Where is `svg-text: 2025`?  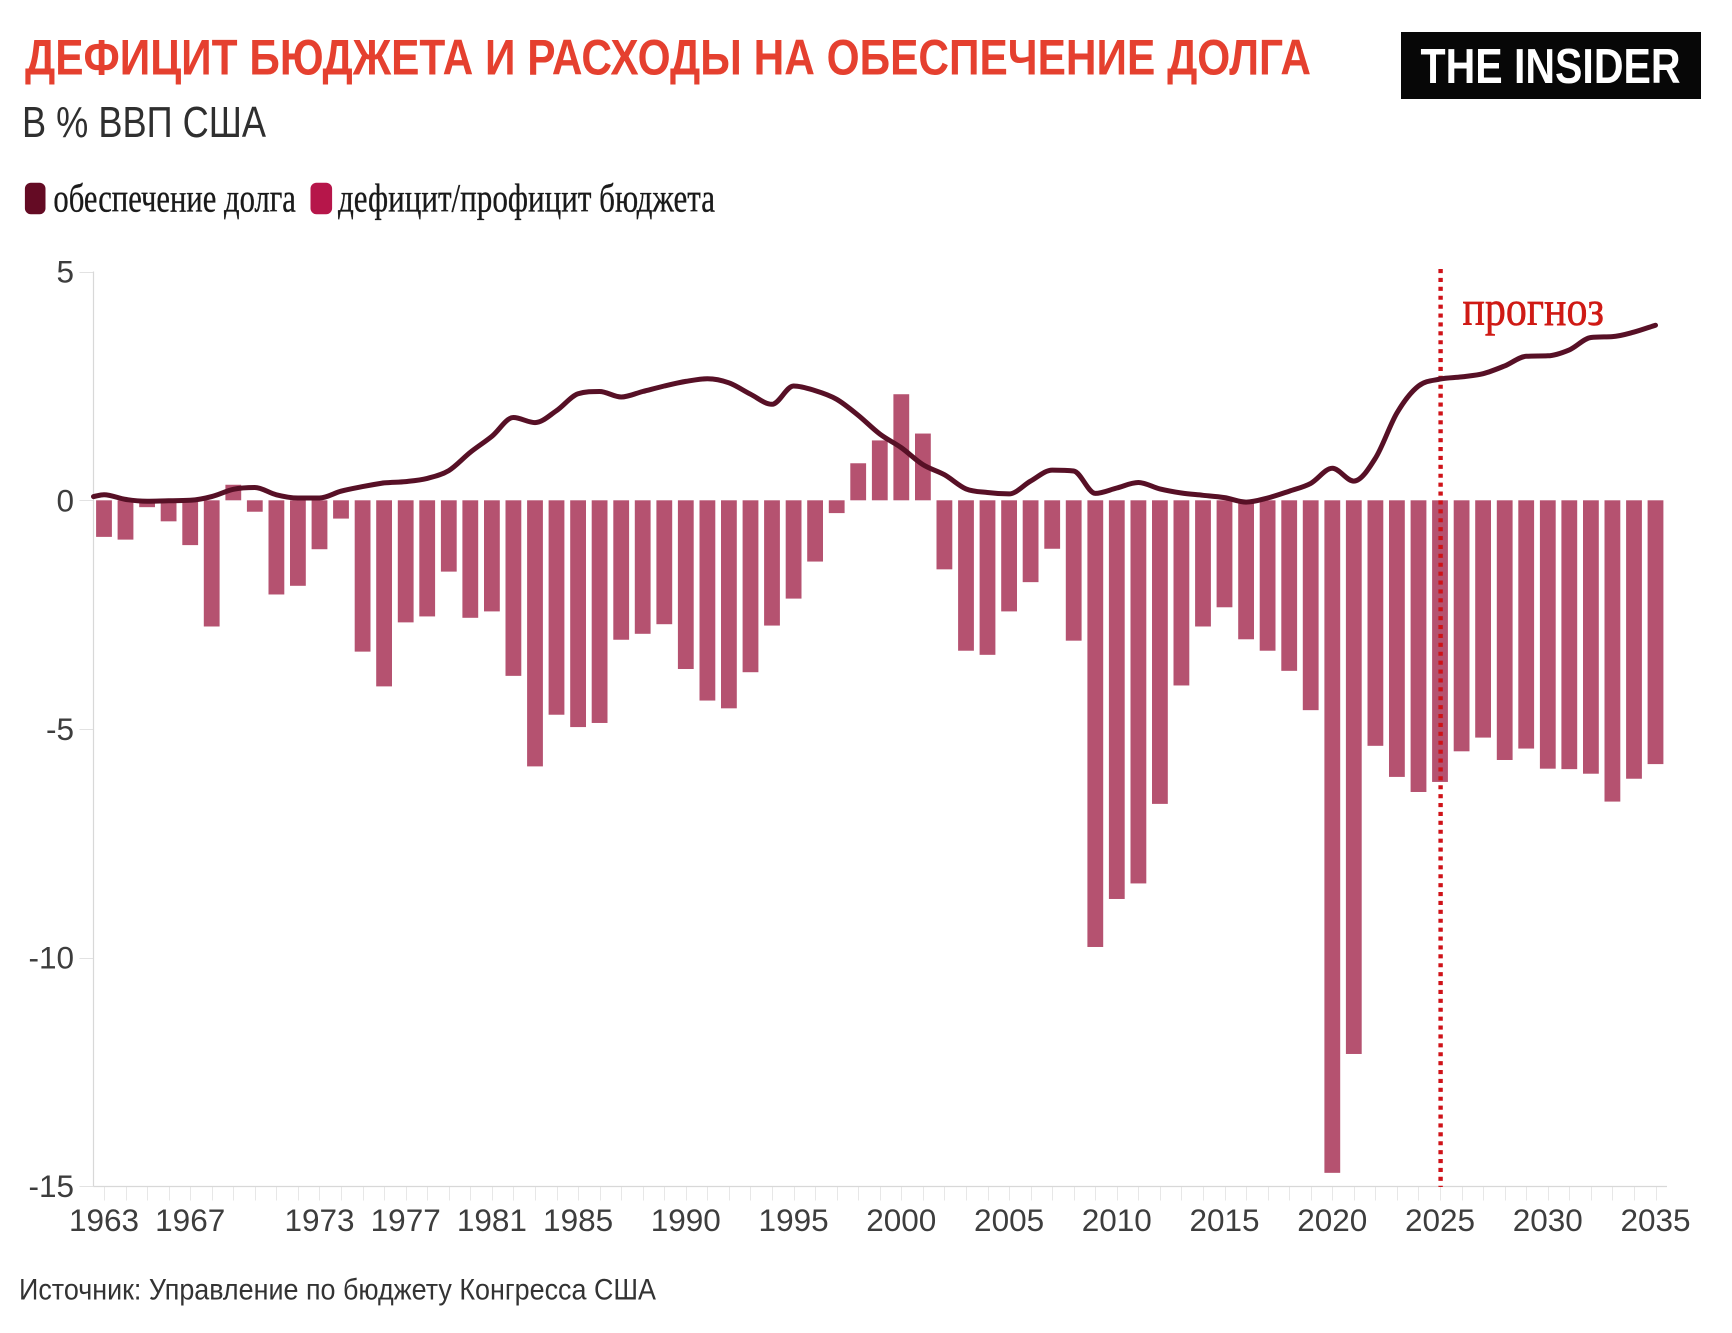 svg-text: 2025 is located at coordinates (1440, 1220).